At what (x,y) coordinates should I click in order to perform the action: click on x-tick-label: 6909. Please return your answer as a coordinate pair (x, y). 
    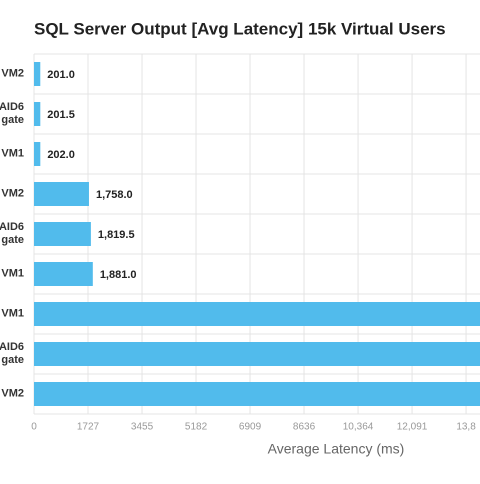
    Looking at the image, I should click on (250, 427).